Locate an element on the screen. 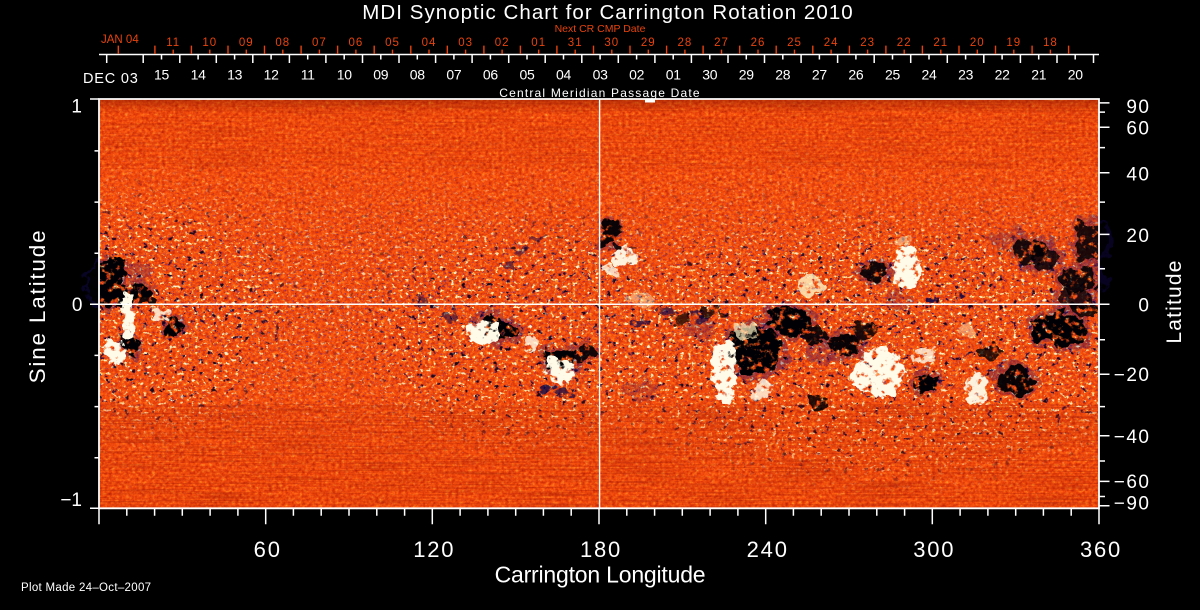 The image size is (1200, 610). svg-text: JAN 04 is located at coordinates (120, 40).